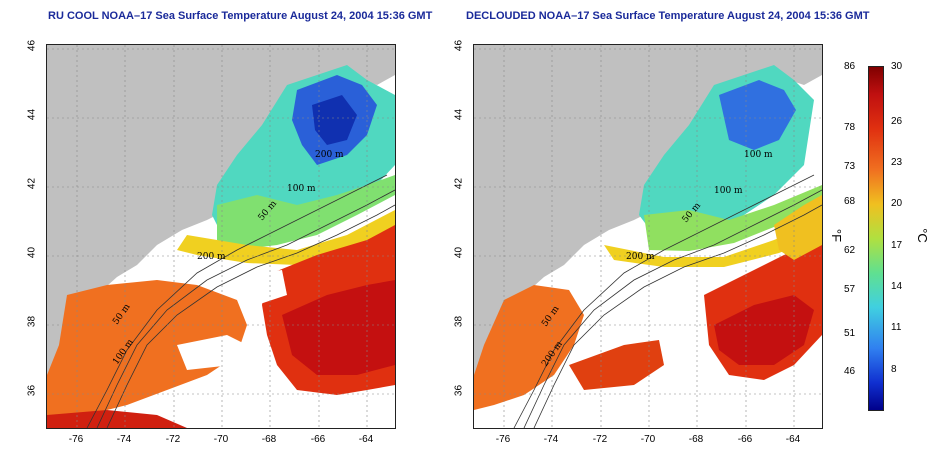 The width and height of the screenshot is (950, 475). I want to click on f-tick: 73, so click(850, 166).